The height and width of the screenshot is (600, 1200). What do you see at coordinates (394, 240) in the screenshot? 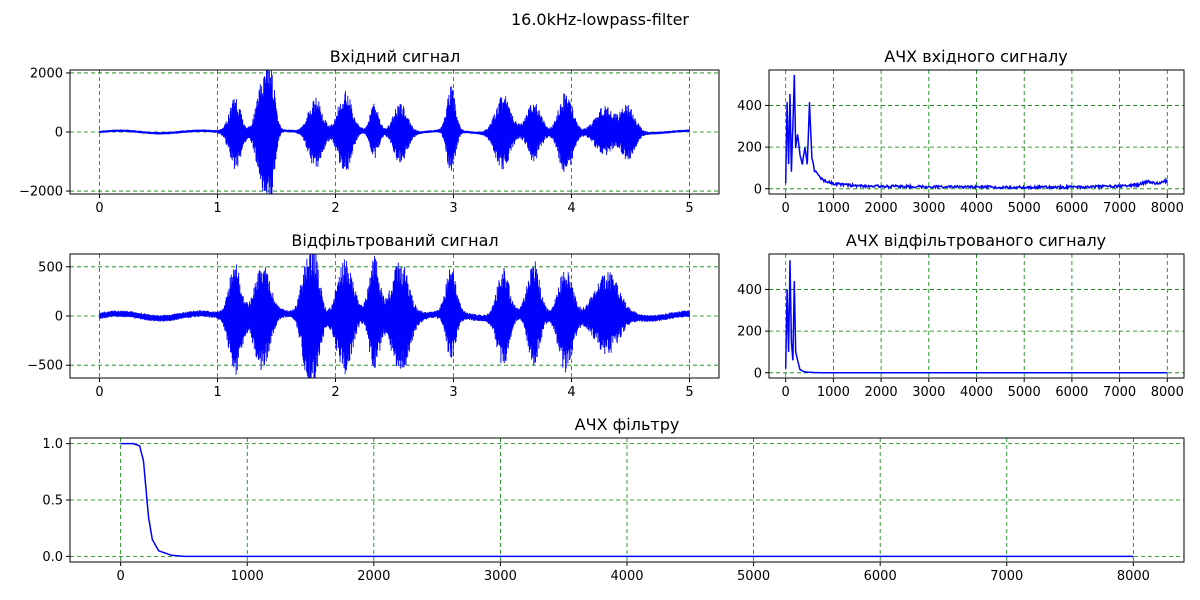
I see `panel-title-filtered-signal: Відфільтрований сигнал` at bounding box center [394, 240].